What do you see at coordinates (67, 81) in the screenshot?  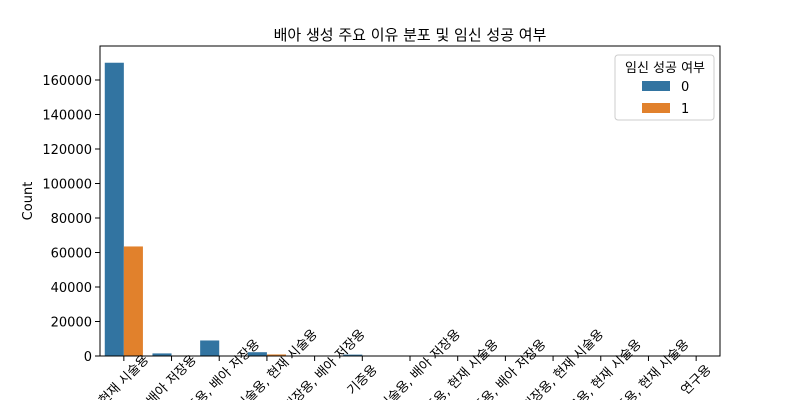 I see `y-tick-label: 160000` at bounding box center [67, 81].